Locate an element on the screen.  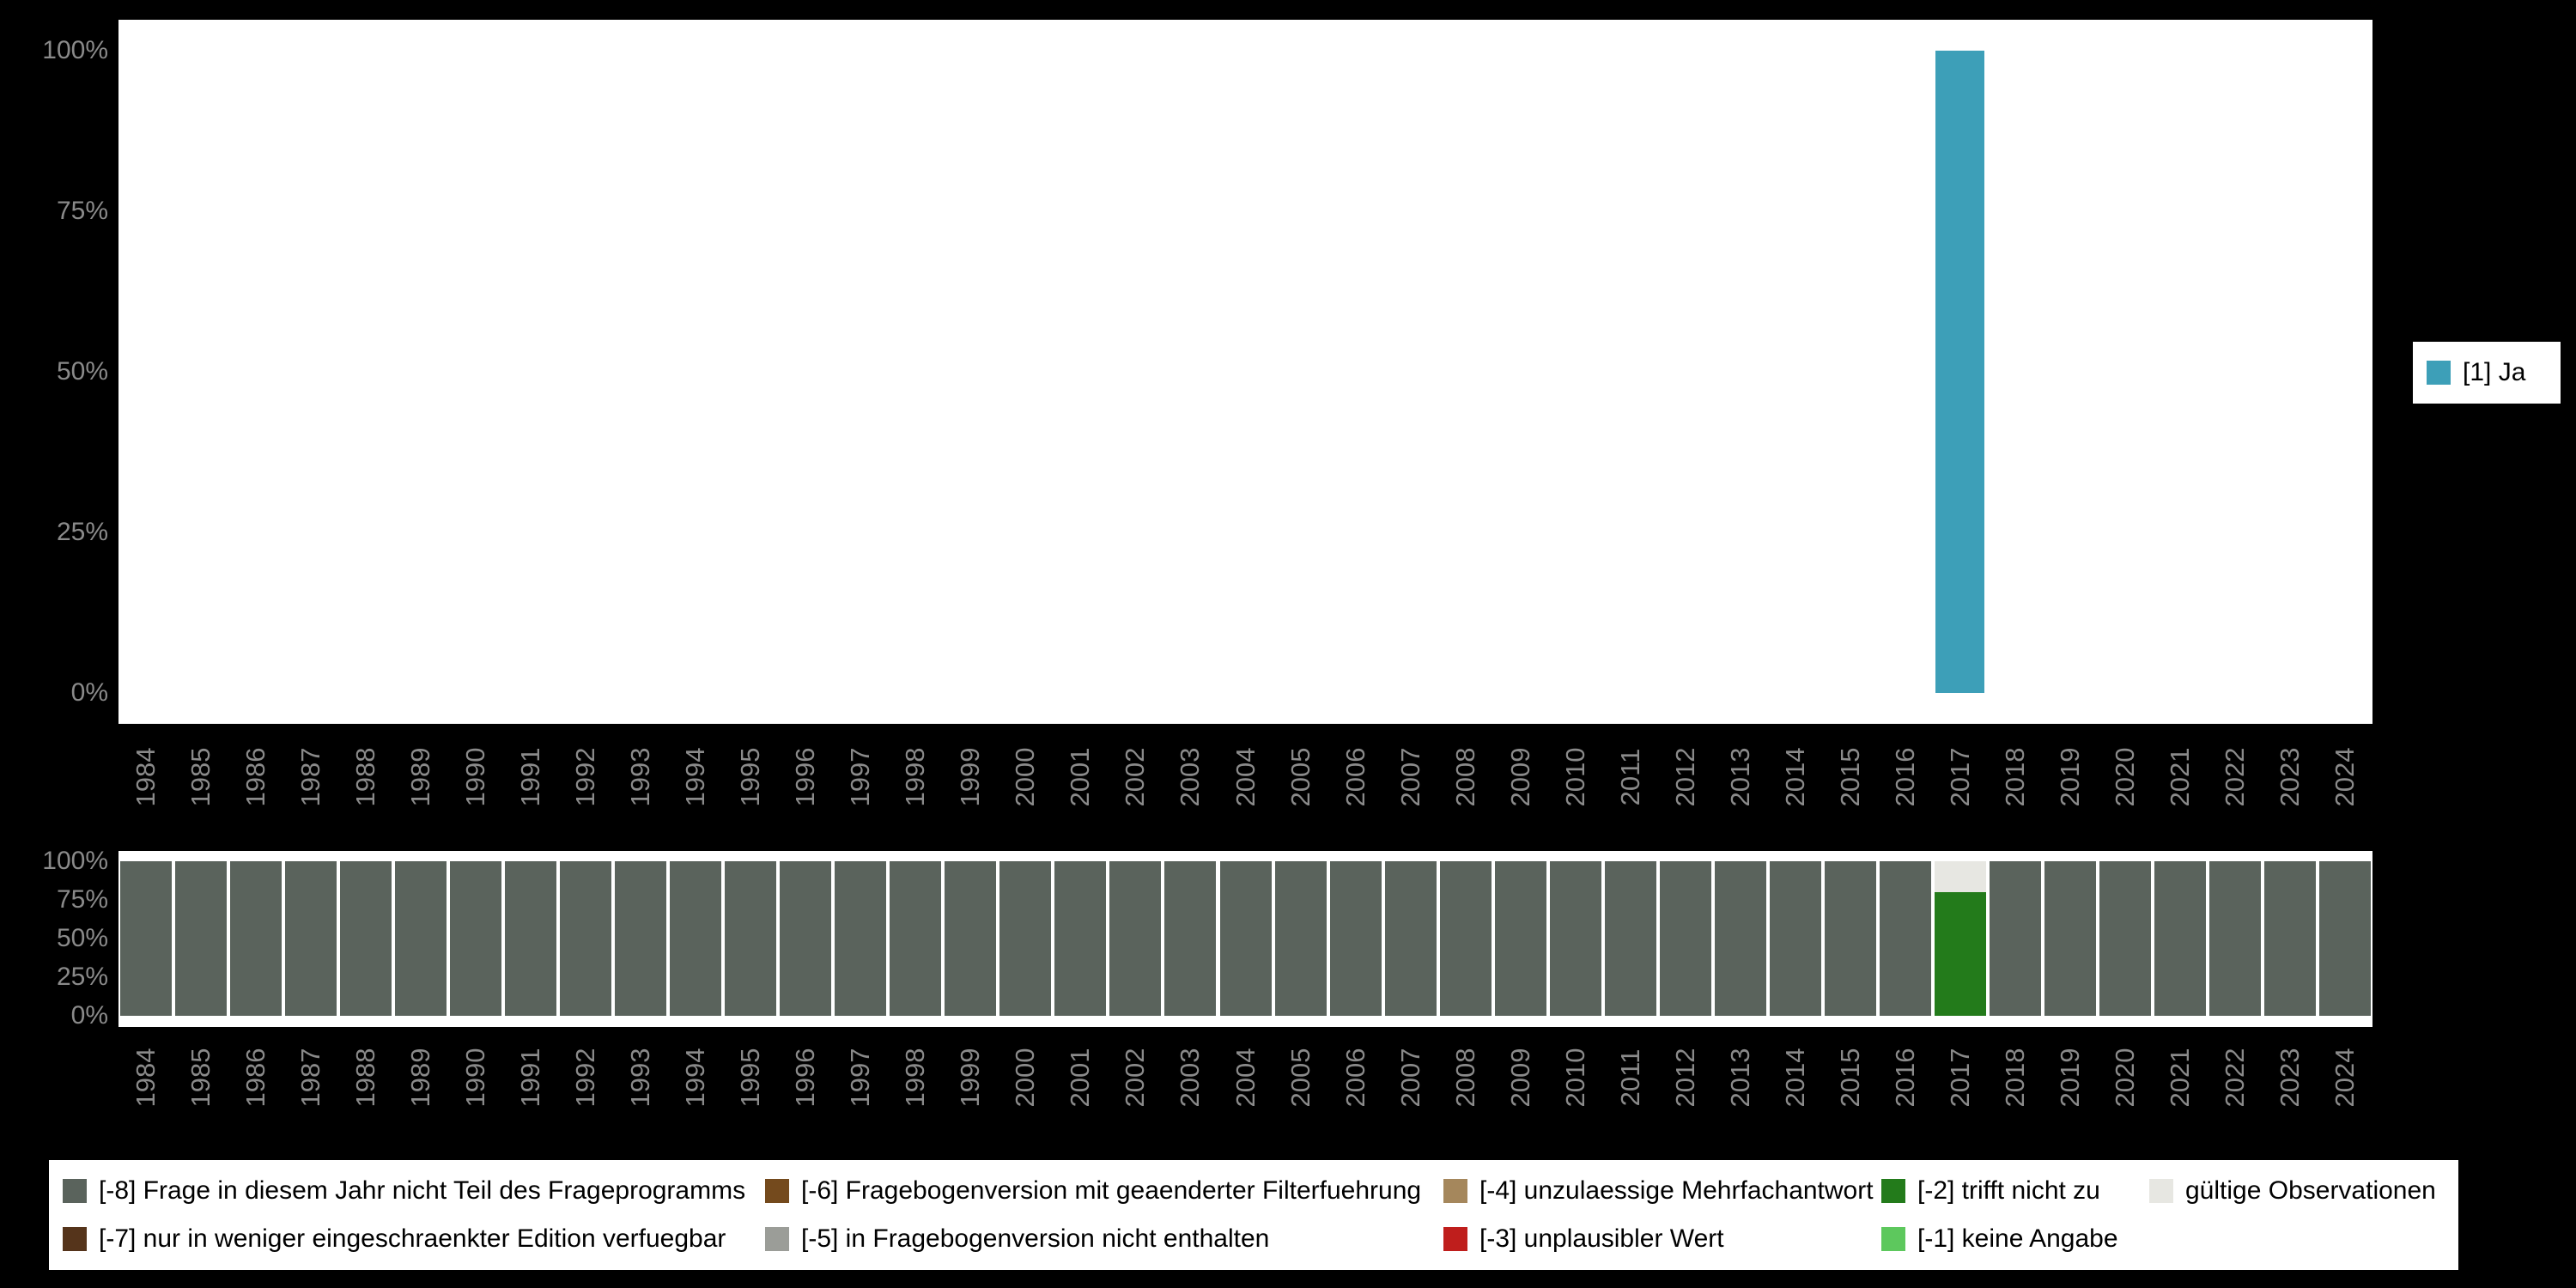
bar-2014 is located at coordinates (1795, 939).